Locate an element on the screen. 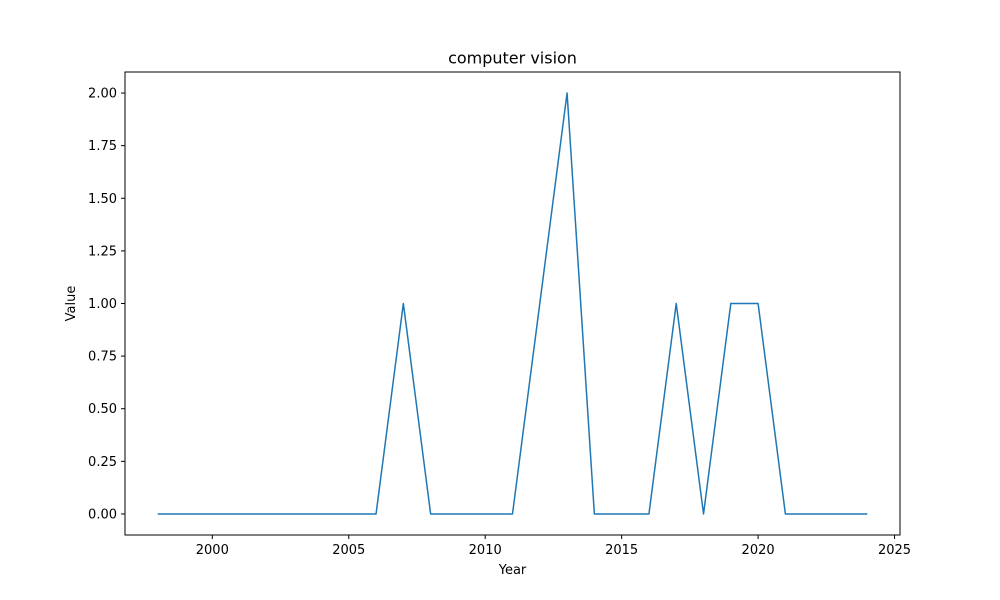  y-tick-label: 0.75 is located at coordinates (102, 357).